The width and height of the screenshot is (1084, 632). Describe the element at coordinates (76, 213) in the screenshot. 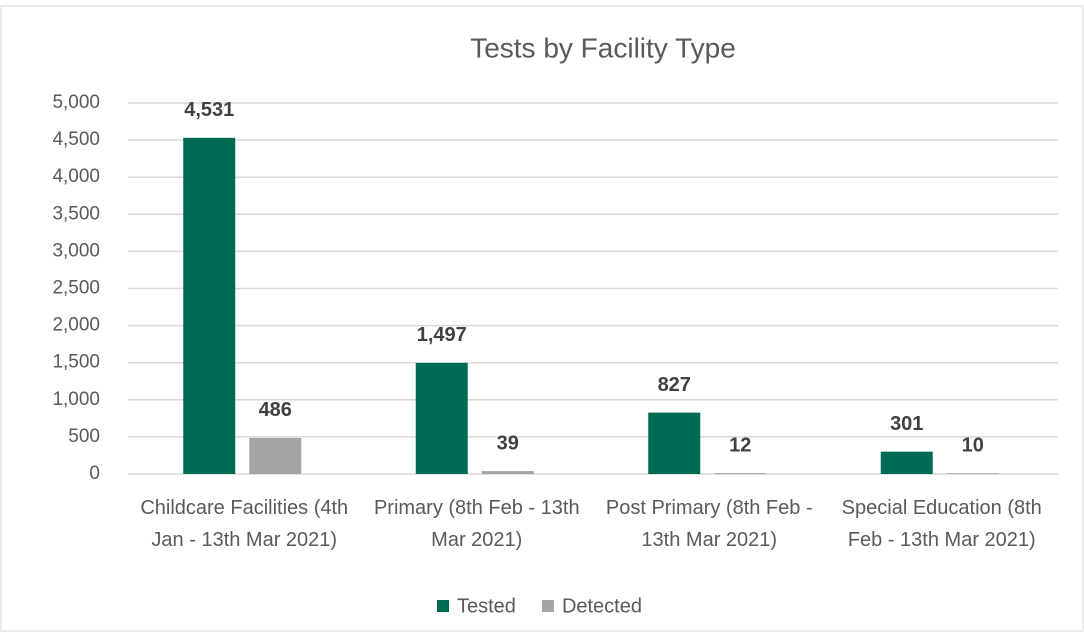

I see `y-tick-label: 3,500` at that location.